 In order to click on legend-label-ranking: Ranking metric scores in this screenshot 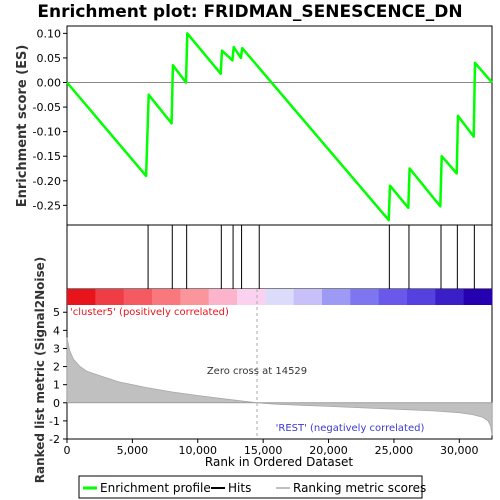, I will do `click(359, 488)`.